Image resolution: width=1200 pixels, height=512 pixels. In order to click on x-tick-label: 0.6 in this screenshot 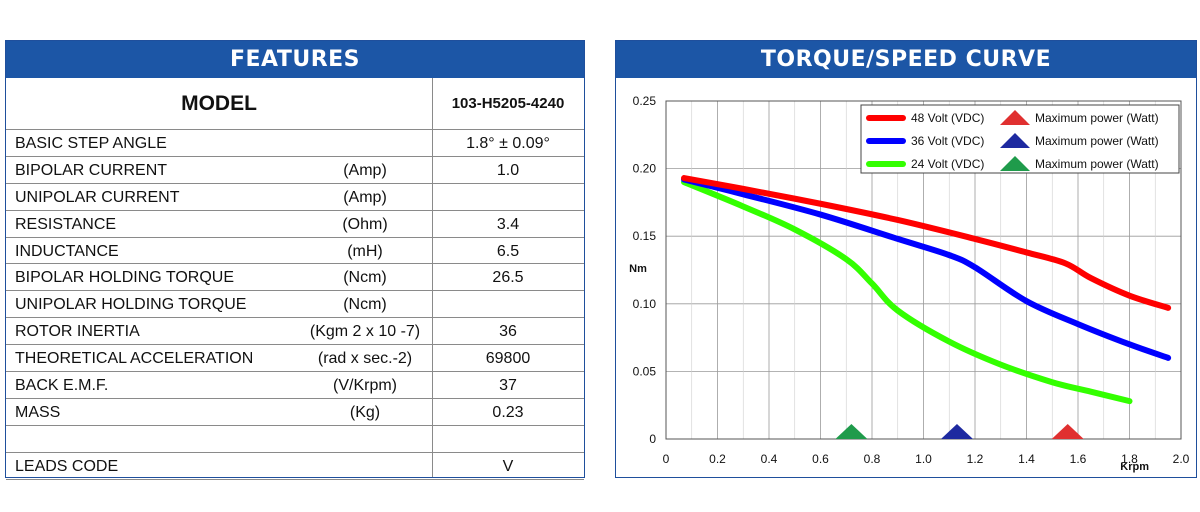, I will do `click(820, 459)`.